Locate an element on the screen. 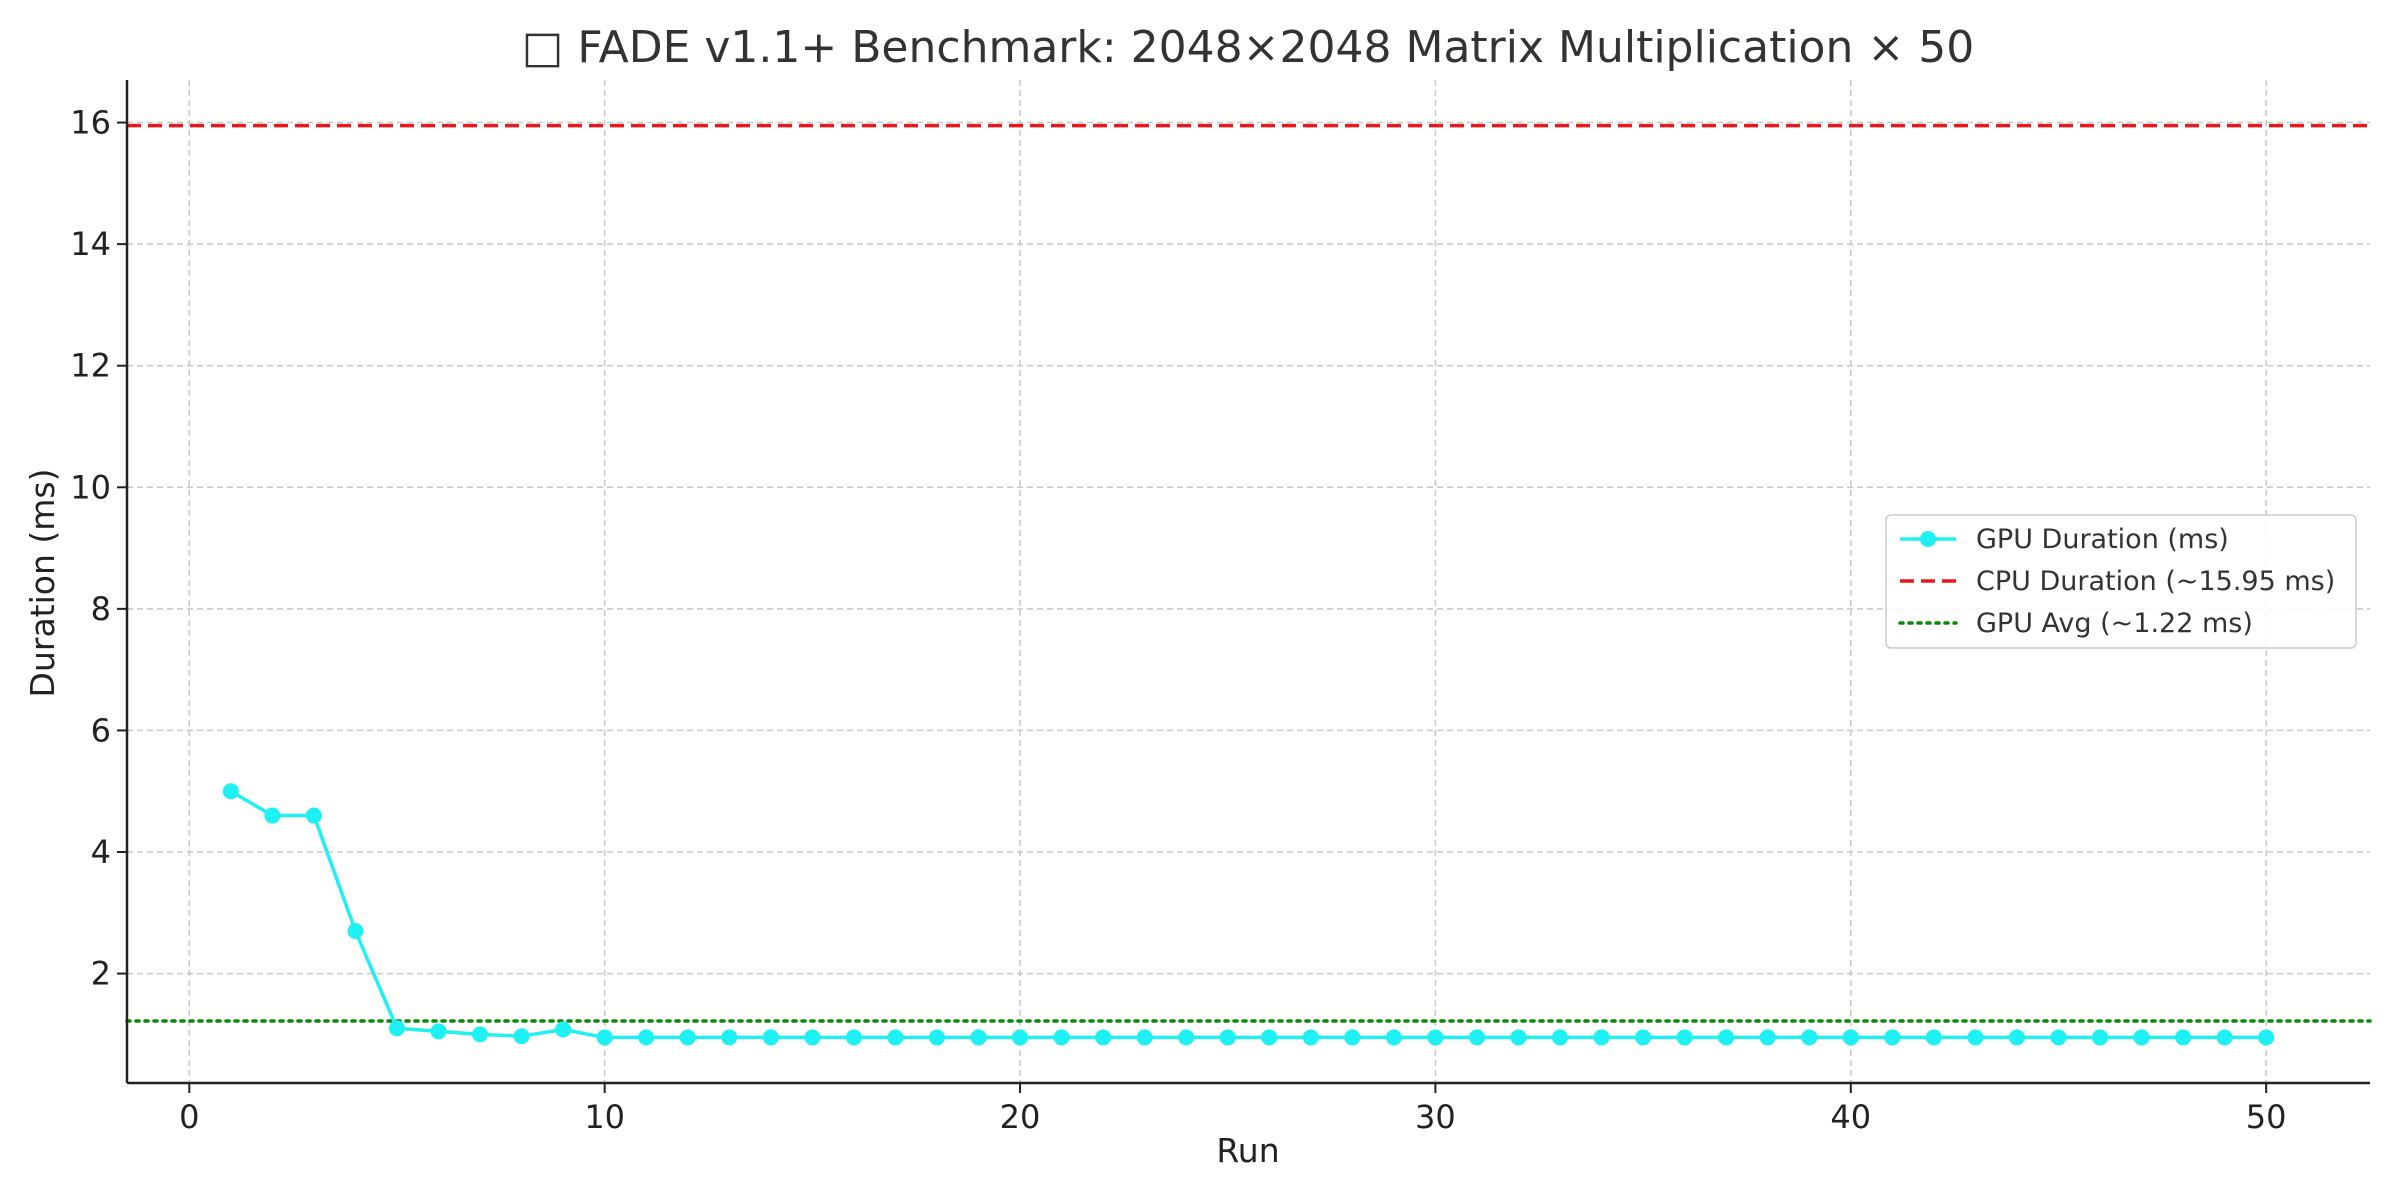  y-tick-label: 2 is located at coordinates (101, 974).